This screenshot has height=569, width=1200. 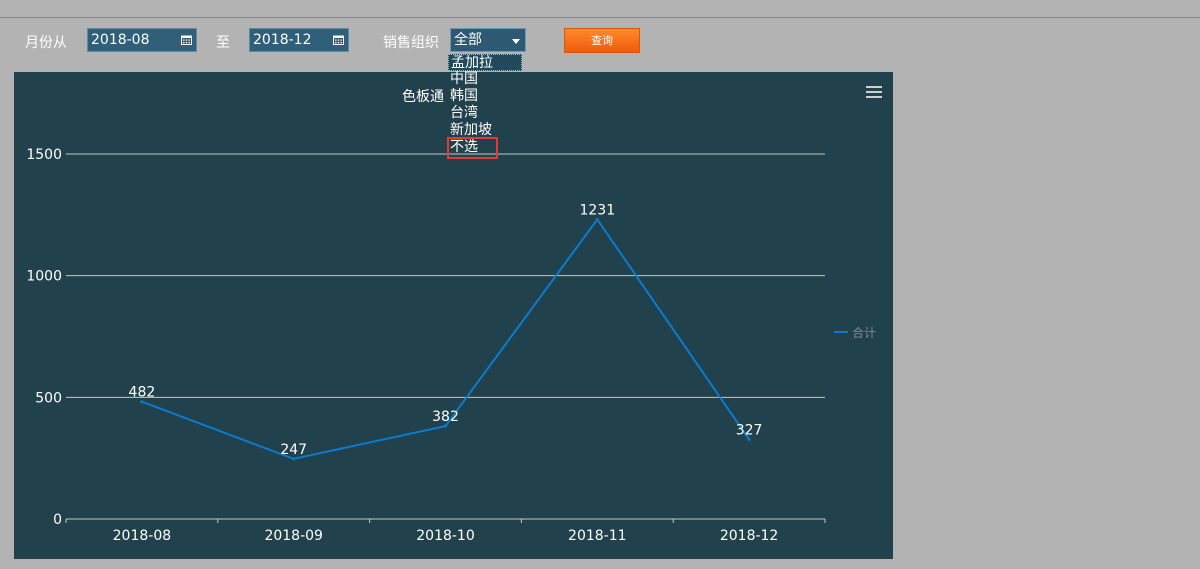 What do you see at coordinates (464, 79) in the screenshot?
I see `dropdown-option: 中国` at bounding box center [464, 79].